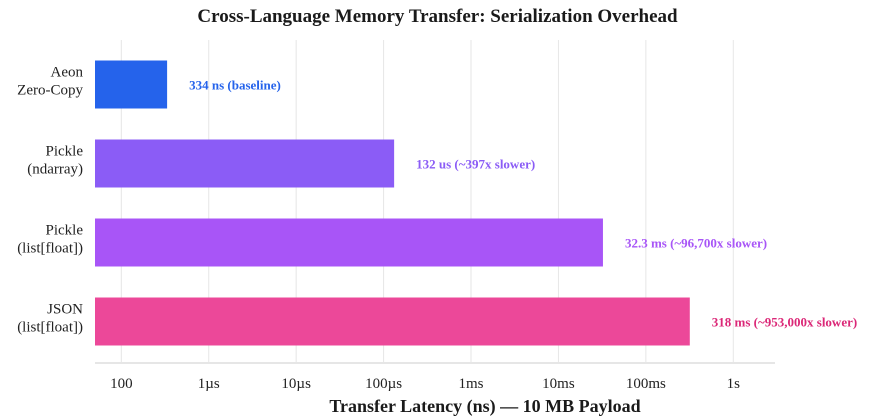  What do you see at coordinates (734, 384) in the screenshot?
I see `x-tick-label: 1s` at bounding box center [734, 384].